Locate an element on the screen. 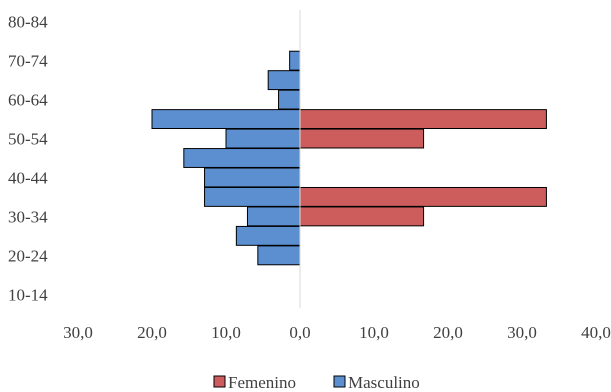 This screenshot has height=392, width=611. y-tick-label: 80-84 is located at coordinates (28, 22).